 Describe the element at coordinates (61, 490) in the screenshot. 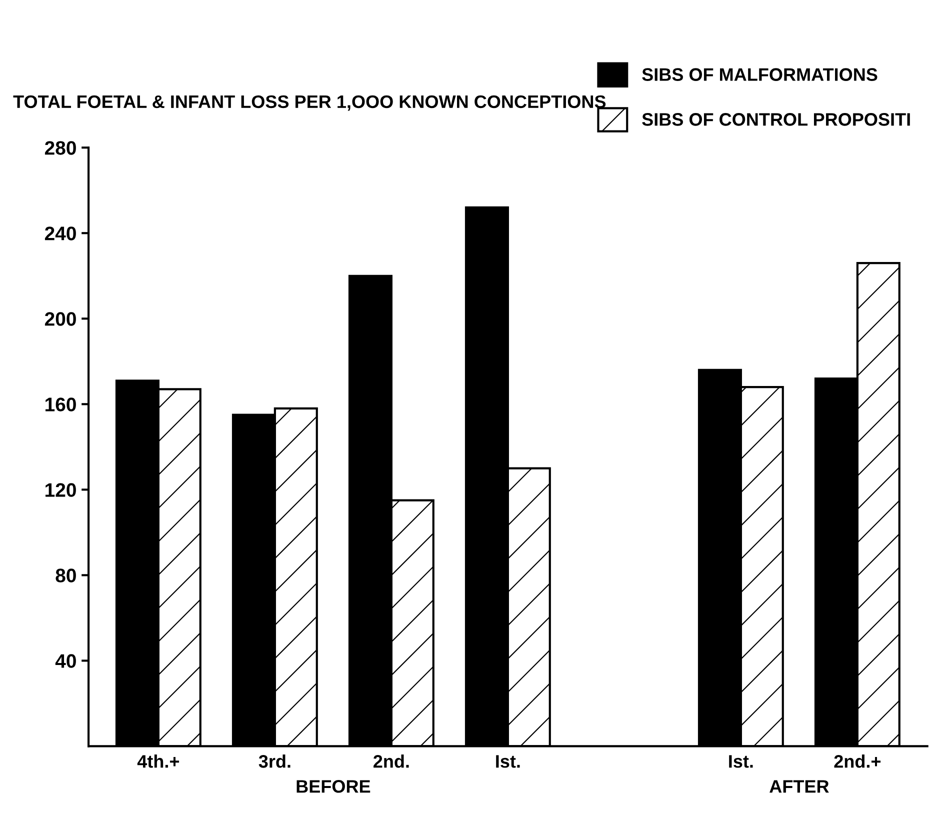

I see `y-tick-label: 120` at that location.